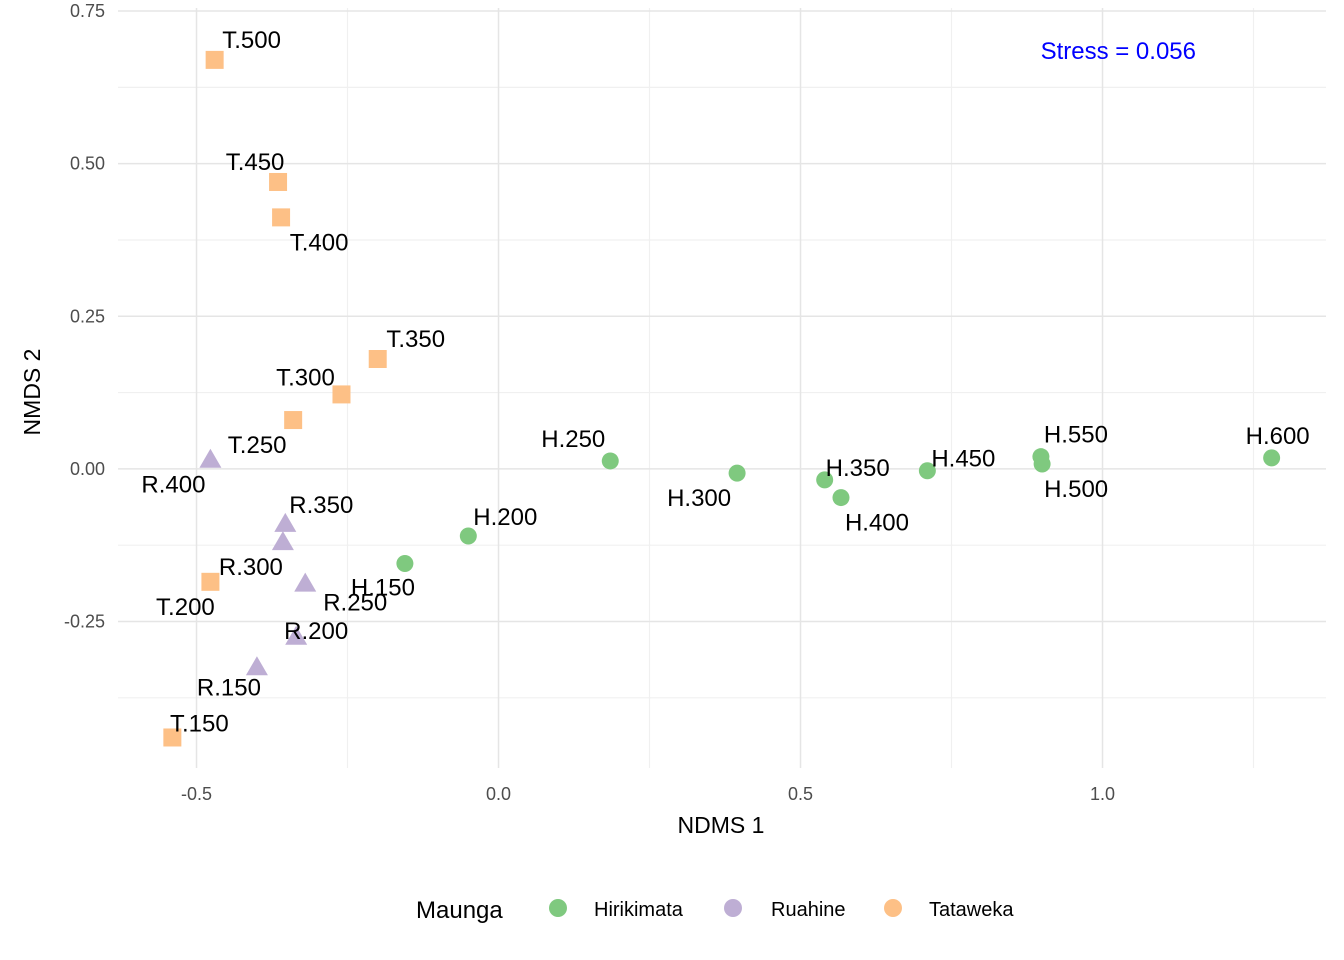 The image size is (1344, 960). What do you see at coordinates (1102, 794) in the screenshot?
I see `x-tick-label: 1.0` at bounding box center [1102, 794].